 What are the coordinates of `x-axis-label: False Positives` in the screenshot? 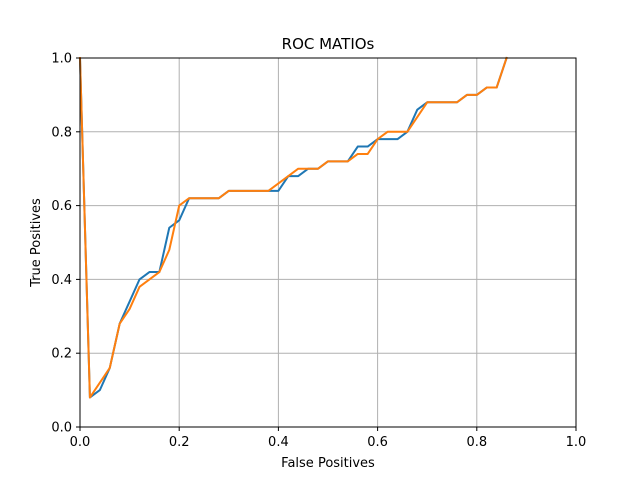 It's located at (328, 463).